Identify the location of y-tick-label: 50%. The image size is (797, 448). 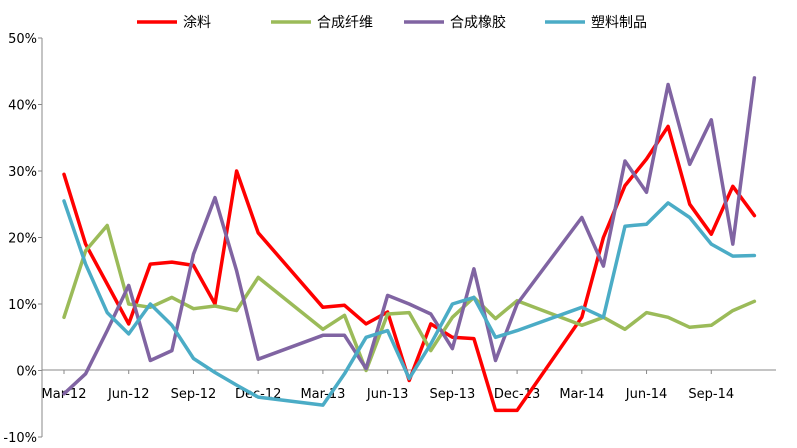
(22, 39).